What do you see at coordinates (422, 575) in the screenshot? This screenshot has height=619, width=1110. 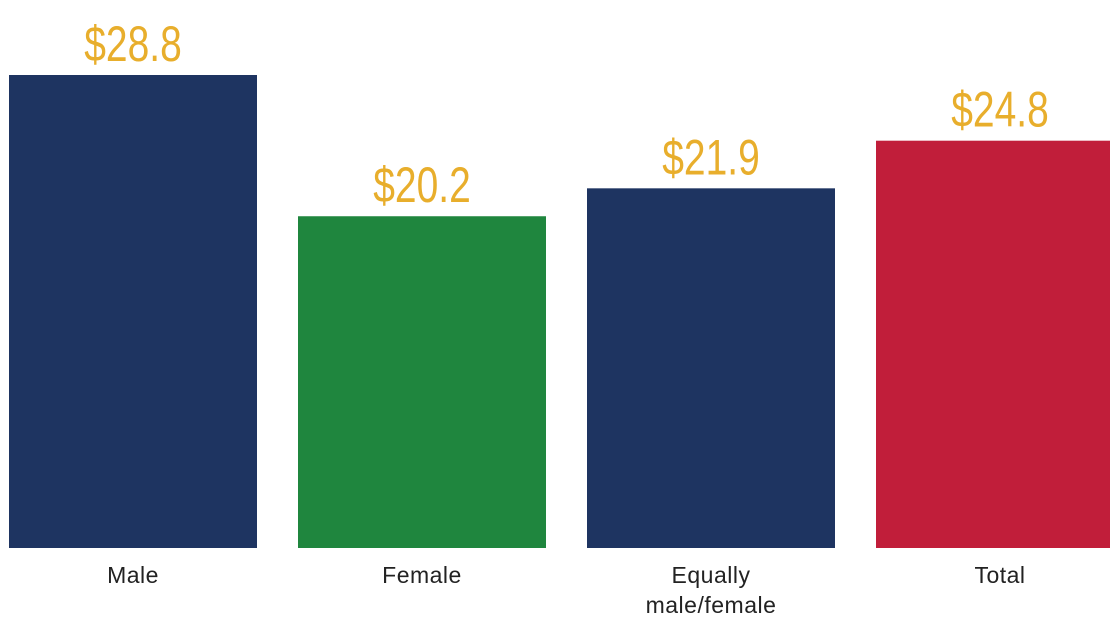 I see `x-tick-label: Female` at bounding box center [422, 575].